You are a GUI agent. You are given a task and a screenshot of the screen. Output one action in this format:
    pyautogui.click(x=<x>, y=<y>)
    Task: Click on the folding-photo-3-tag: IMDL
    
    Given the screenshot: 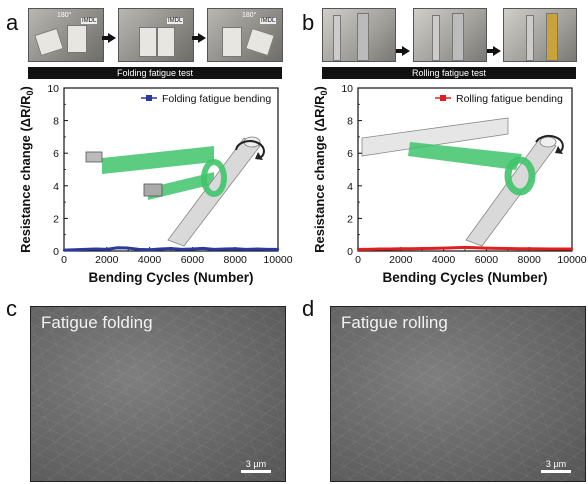 What is the action you would take?
    pyautogui.click(x=268, y=21)
    